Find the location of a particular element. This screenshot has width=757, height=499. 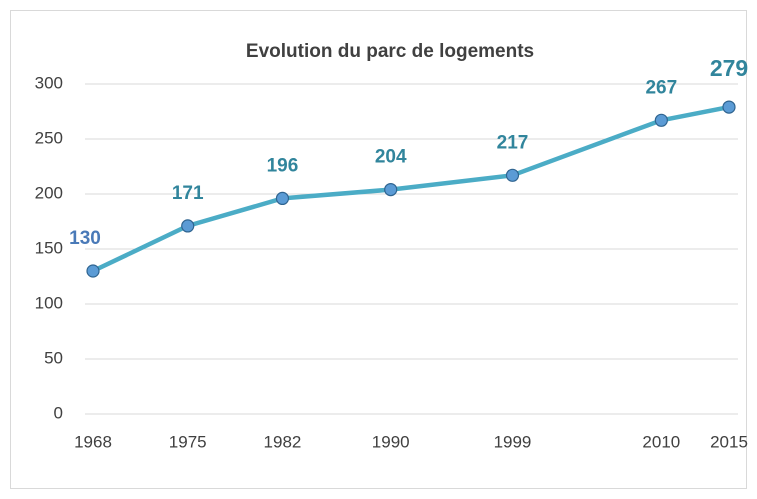

data-label: 130 is located at coordinates (85, 238).